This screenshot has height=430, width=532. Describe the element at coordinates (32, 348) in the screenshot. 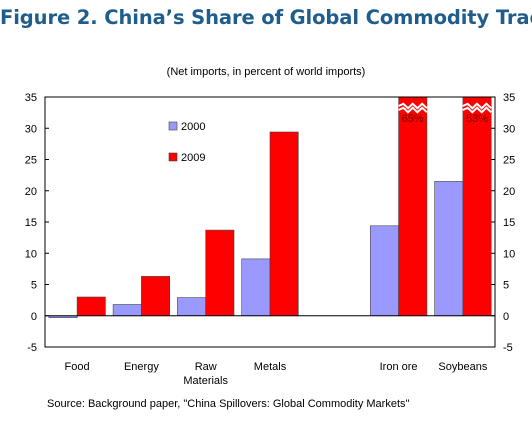

I see `y-tick-label-left: -5` at that location.